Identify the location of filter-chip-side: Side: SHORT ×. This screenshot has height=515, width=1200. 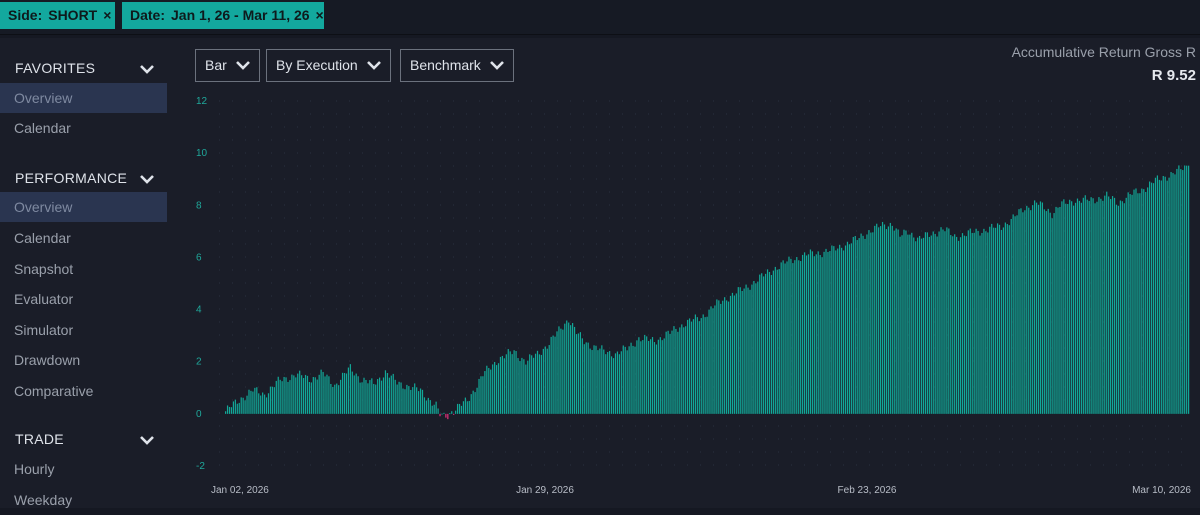
(57, 15).